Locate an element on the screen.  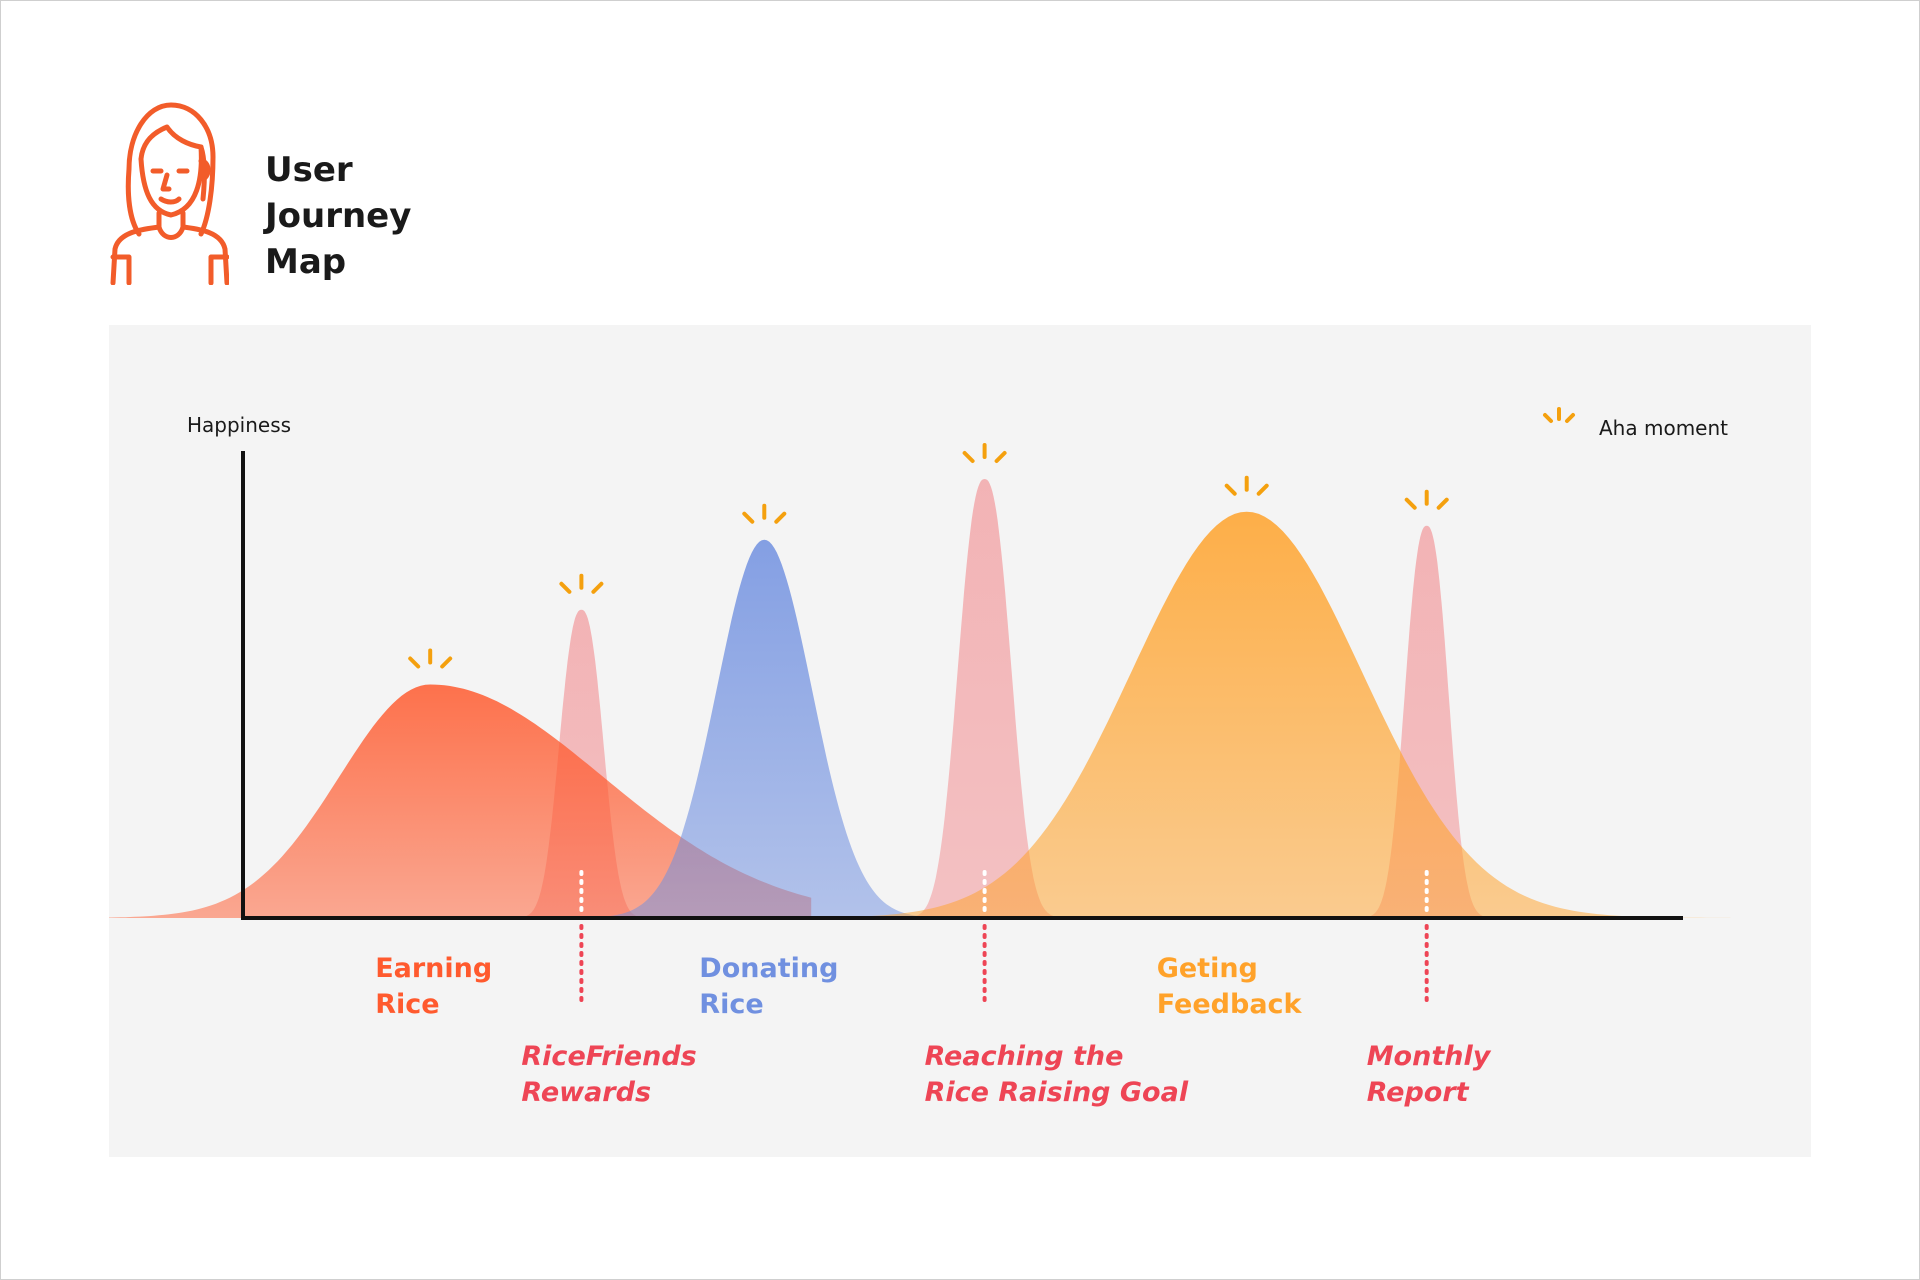
stage-label-earning-rice: Earning Rice is located at coordinates (433, 986).